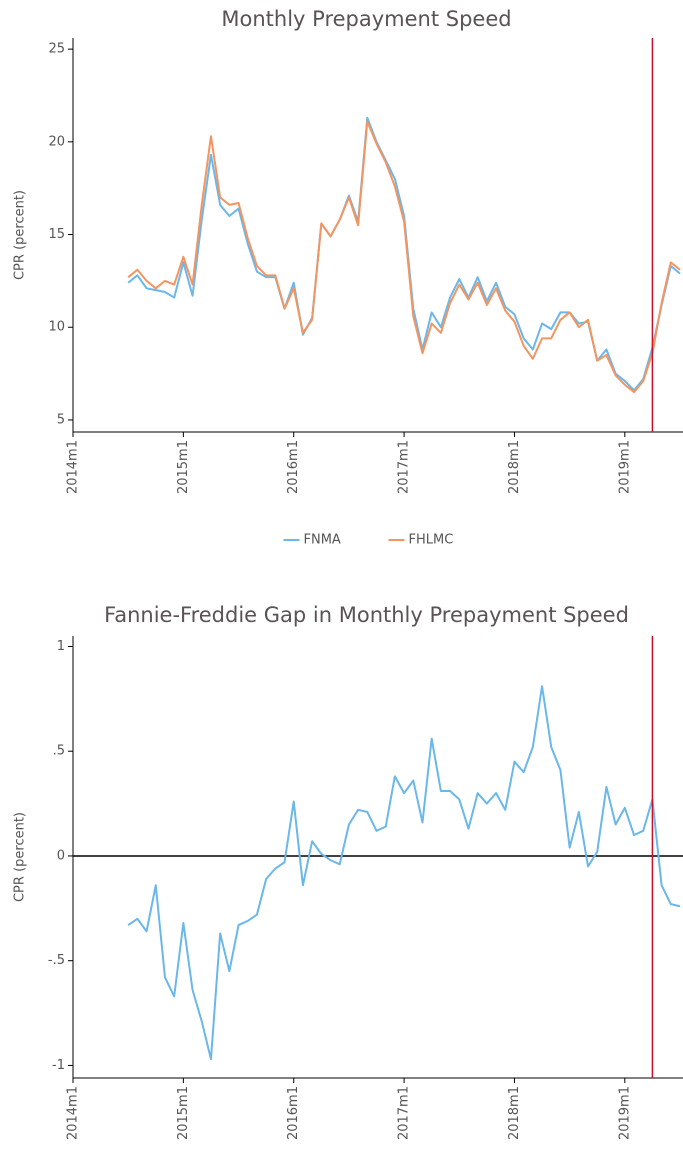 Image resolution: width=683 pixels, height=1149 pixels. I want to click on y-tick-label: 1, so click(61, 646).